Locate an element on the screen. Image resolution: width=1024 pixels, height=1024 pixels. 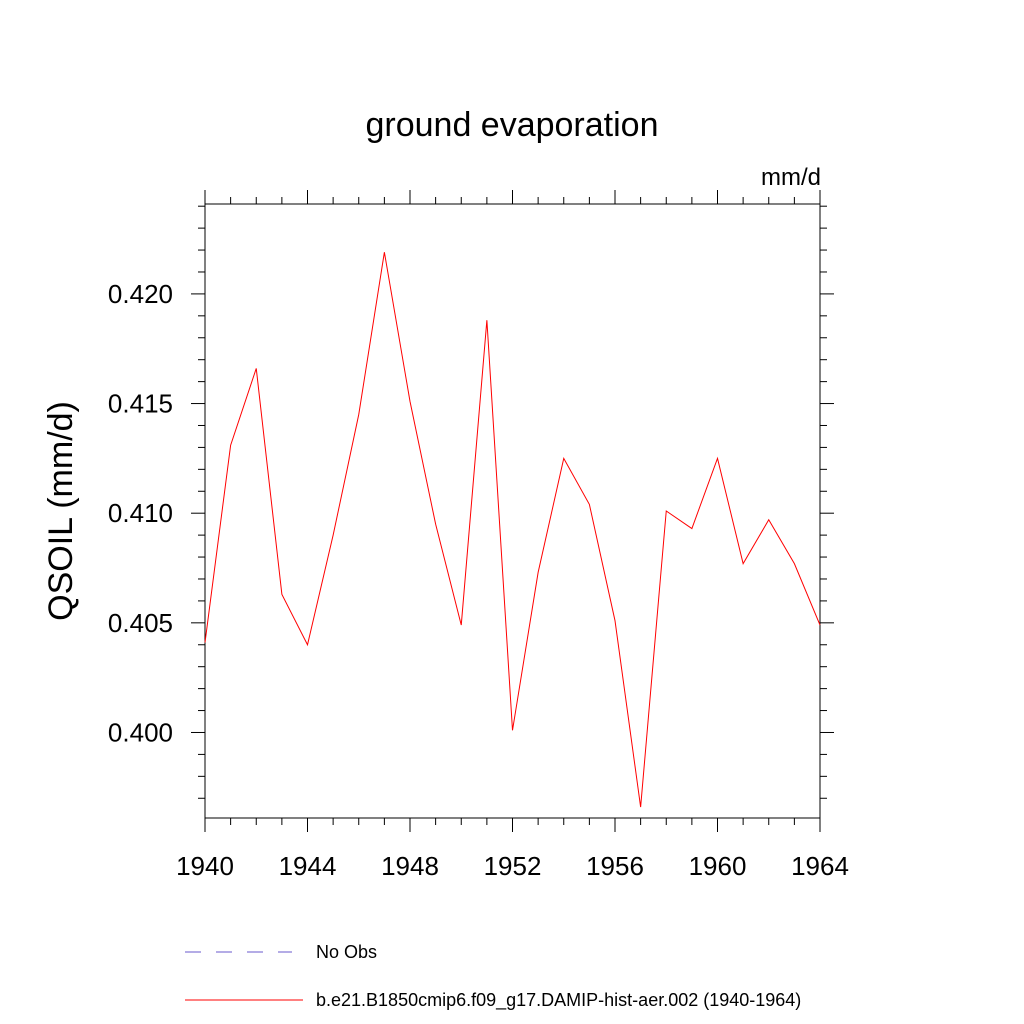
y-tick-label: 0.405 is located at coordinates (140, 623).